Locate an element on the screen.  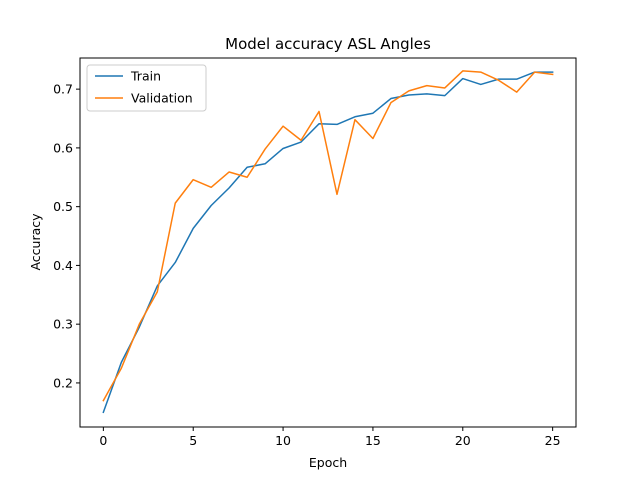
y-tick-label: 0.6 is located at coordinates (63, 147).